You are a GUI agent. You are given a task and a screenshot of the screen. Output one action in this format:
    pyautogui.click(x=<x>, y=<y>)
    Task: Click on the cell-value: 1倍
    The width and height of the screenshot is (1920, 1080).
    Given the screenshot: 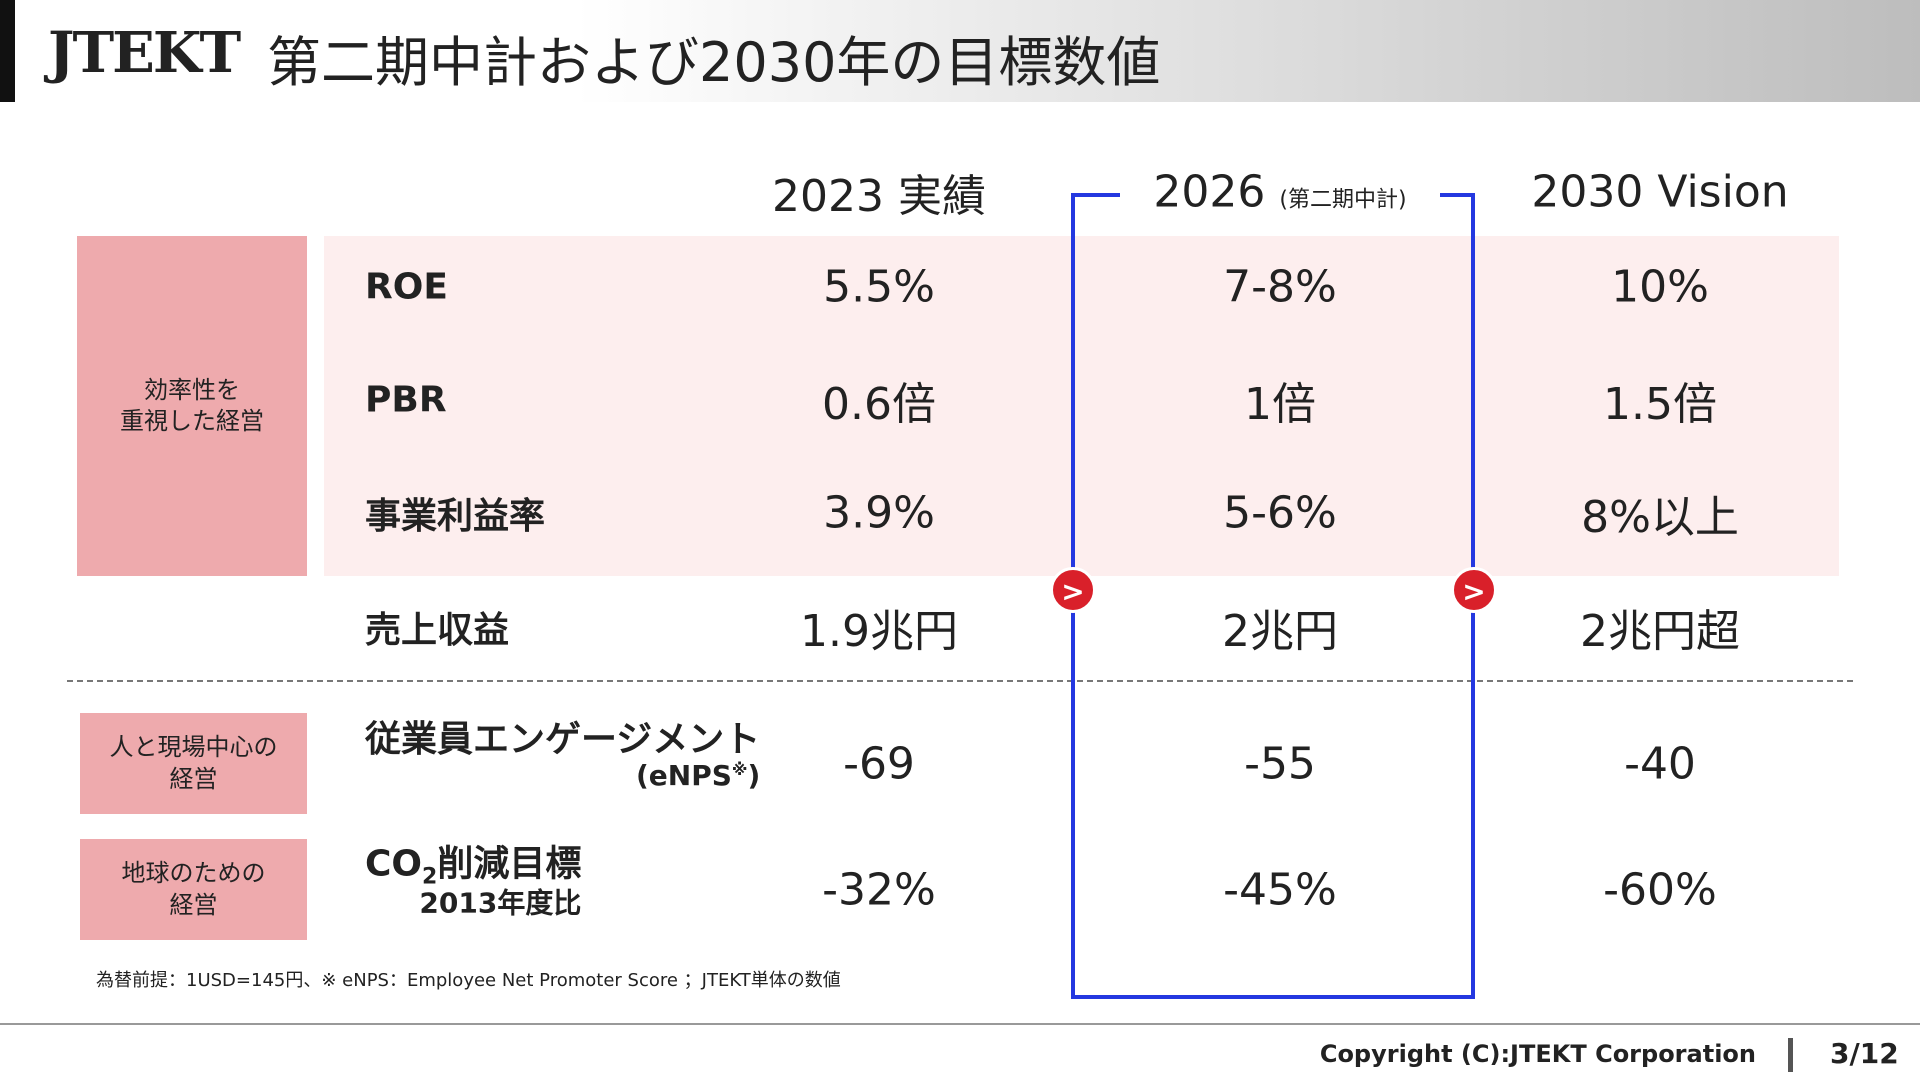 What is the action you would take?
    pyautogui.click(x=1280, y=404)
    